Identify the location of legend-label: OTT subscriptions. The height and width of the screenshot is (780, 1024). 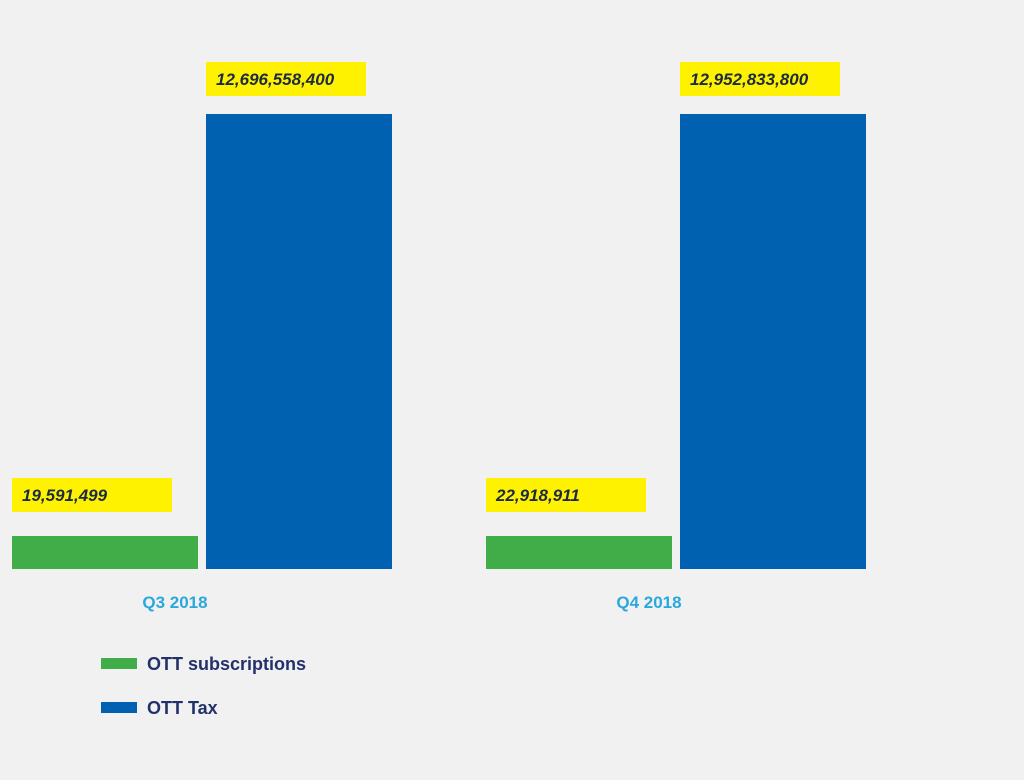
(226, 664).